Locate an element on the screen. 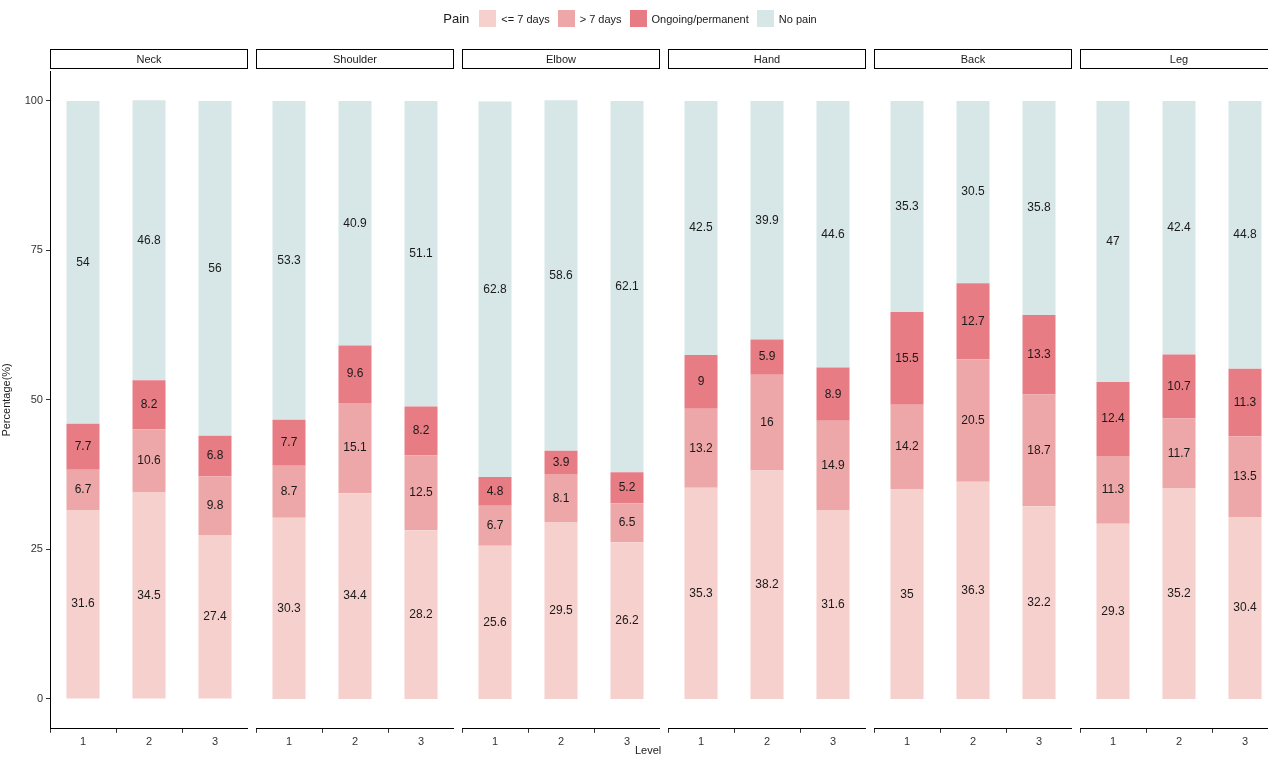 This screenshot has height=757, width=1268. data-label: 34.5 is located at coordinates (149, 594).